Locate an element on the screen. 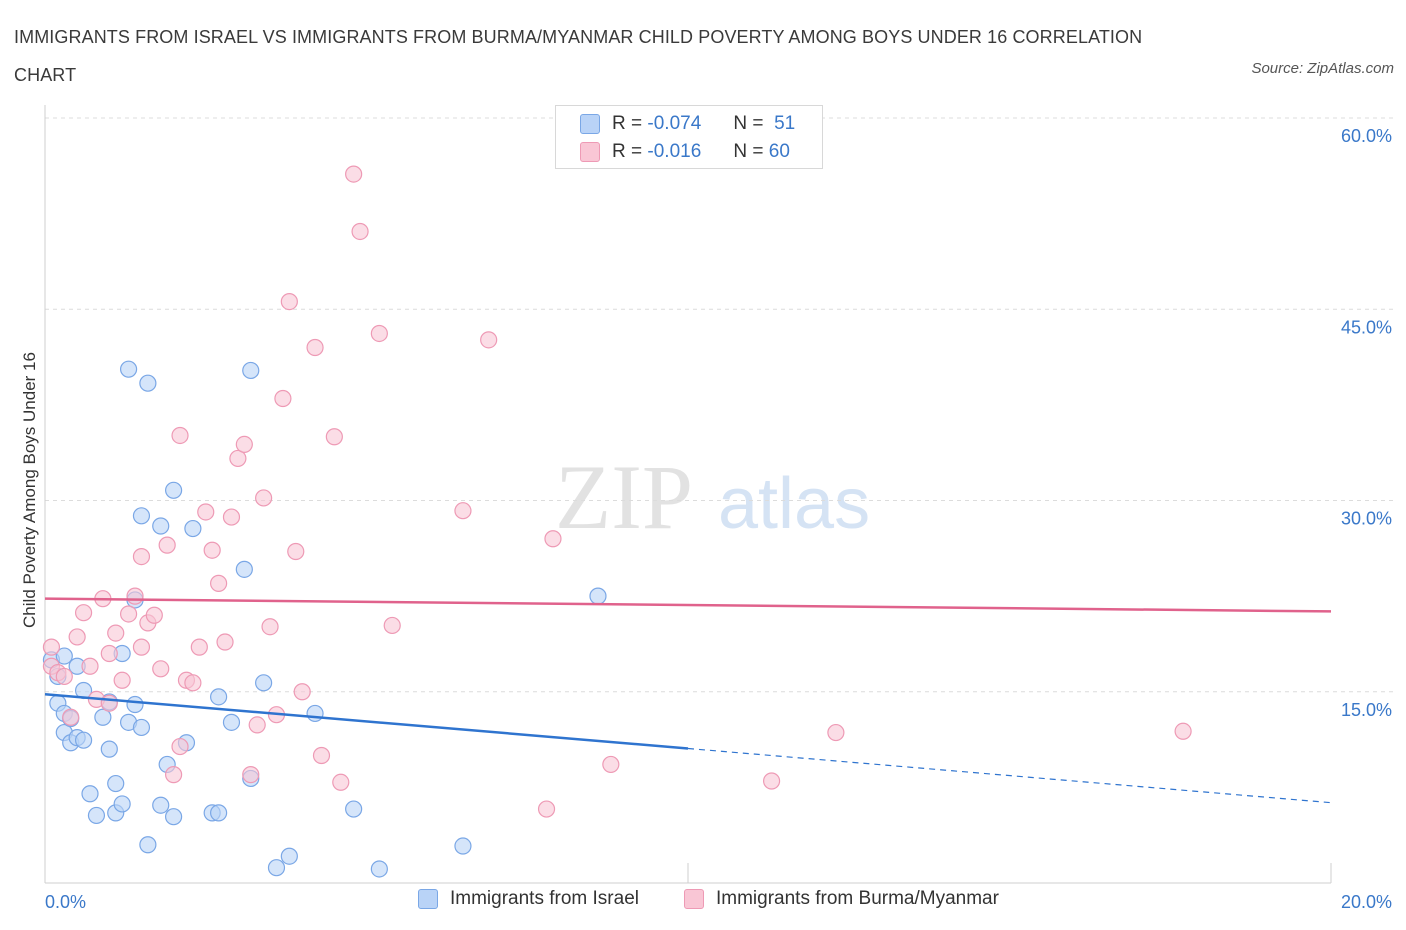 Image resolution: width=1406 pixels, height=930 pixels. legend-row-israel: R = -0.074 N = 51 is located at coordinates (687, 124).